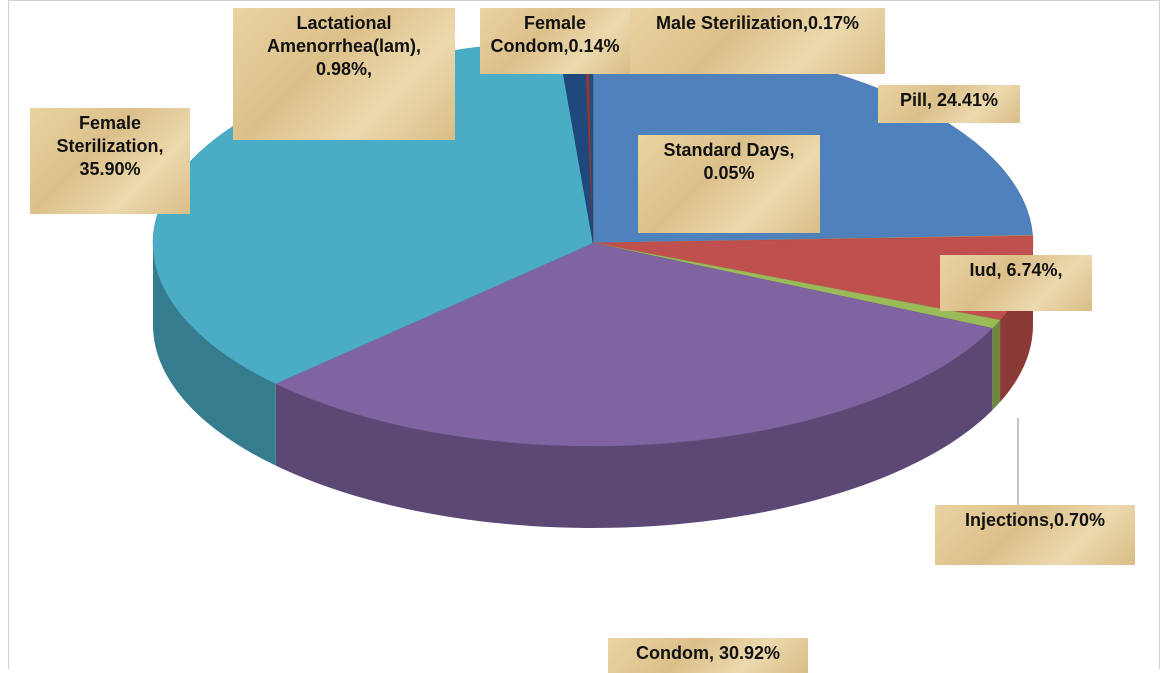  I want to click on data-label: Pill, 24.41%, so click(949, 104).